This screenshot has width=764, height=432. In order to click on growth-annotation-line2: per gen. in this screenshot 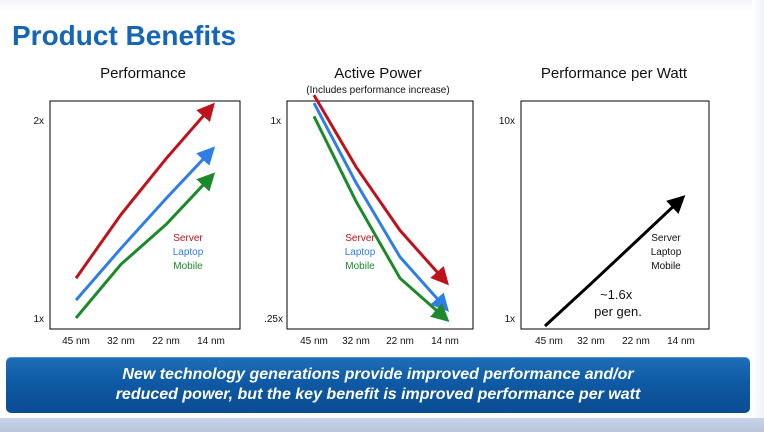, I will do `click(618, 311)`.